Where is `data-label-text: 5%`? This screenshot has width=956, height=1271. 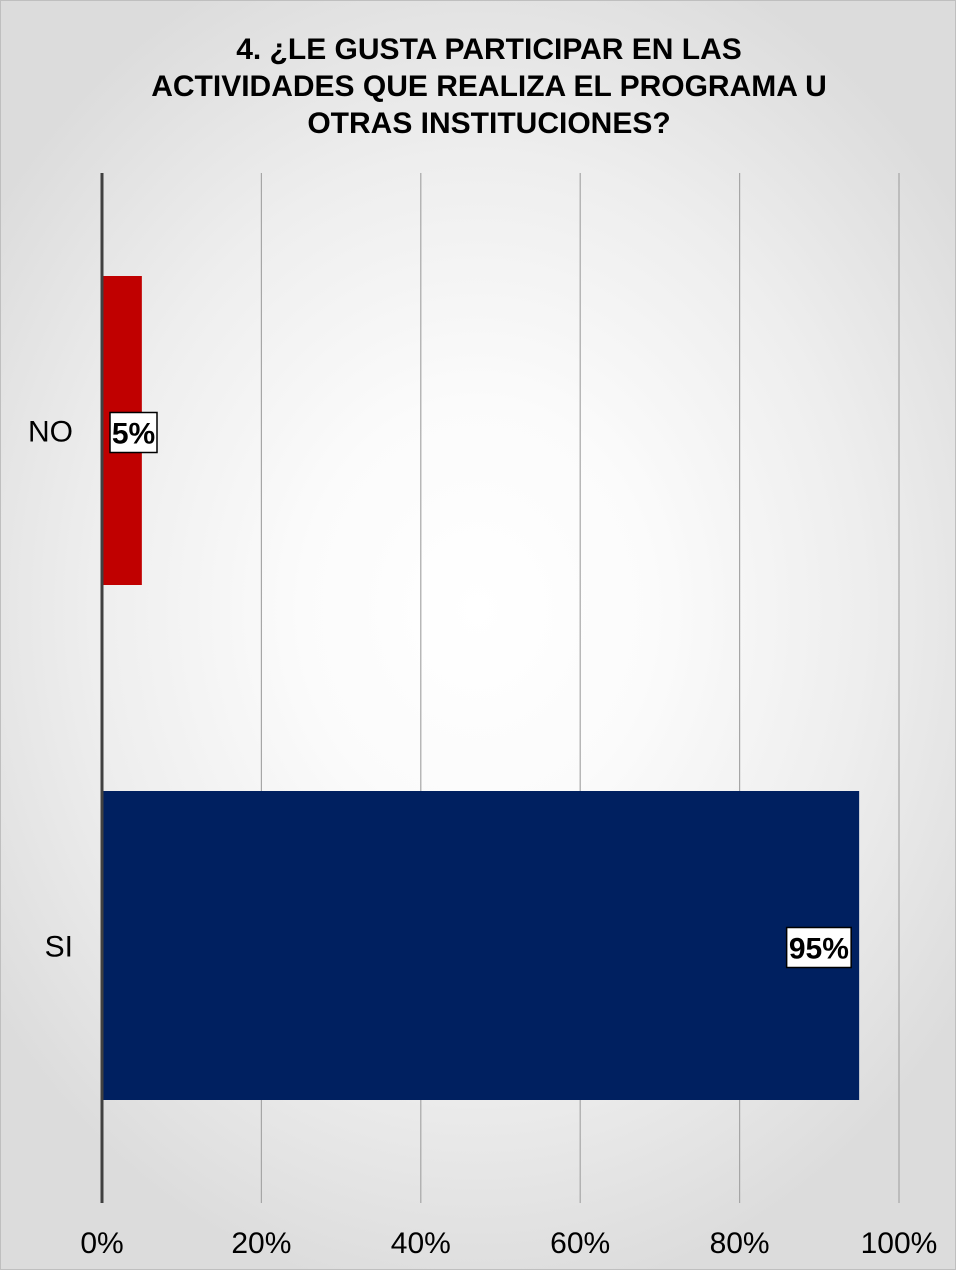 data-label-text: 5% is located at coordinates (133, 434).